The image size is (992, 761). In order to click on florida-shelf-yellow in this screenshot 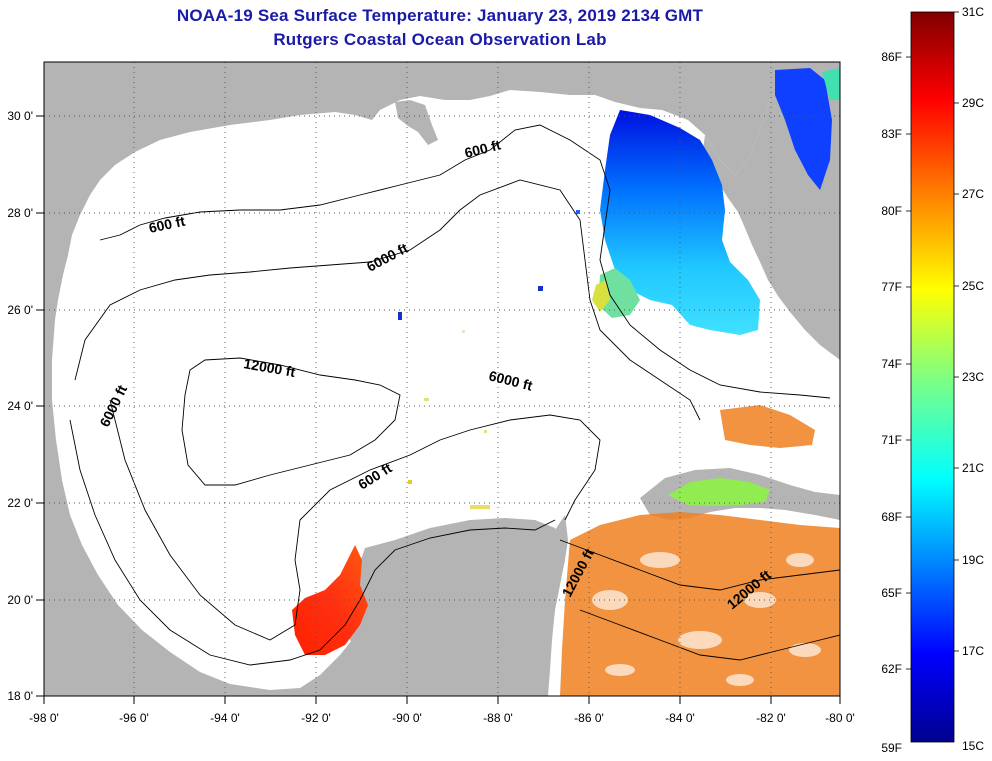, I will do `click(601, 296)`.